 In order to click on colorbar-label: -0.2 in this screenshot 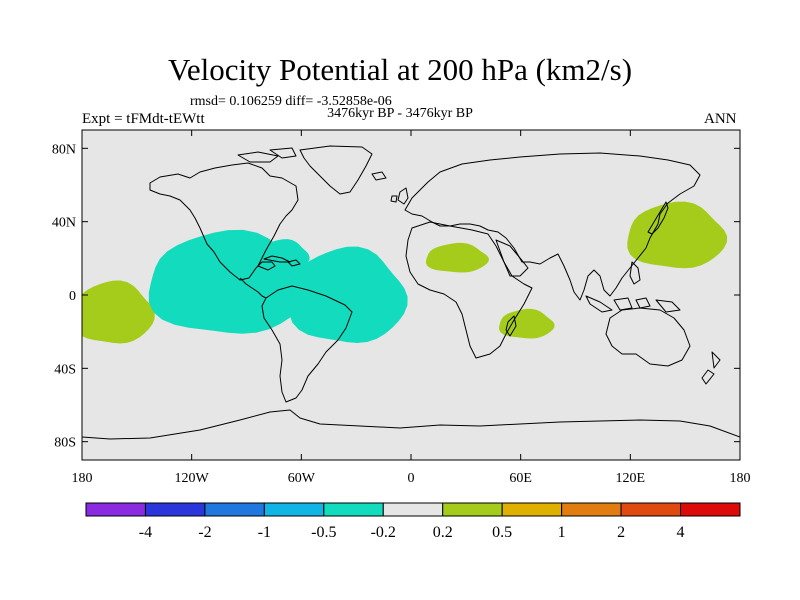, I will do `click(383, 532)`.